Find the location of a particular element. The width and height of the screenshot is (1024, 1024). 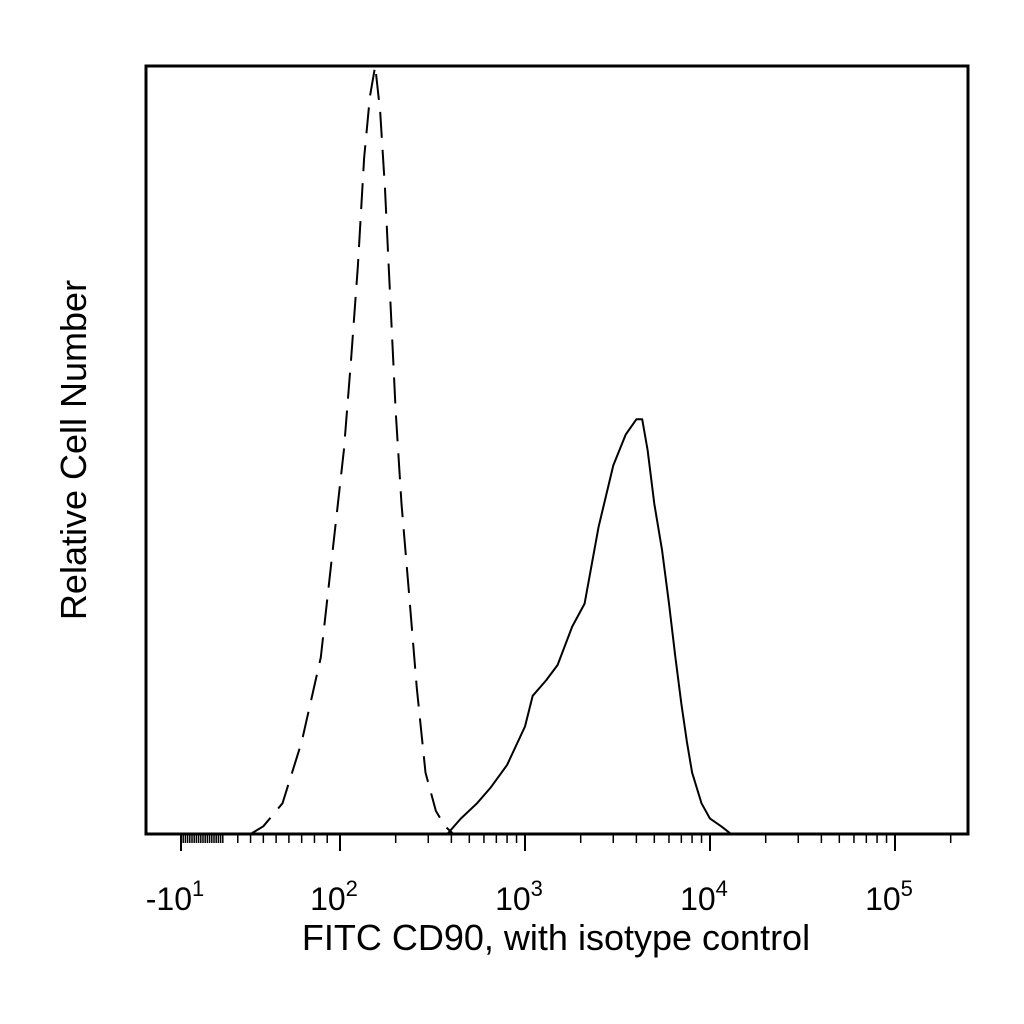

x-axis-label: FITC CD90, with isotype control is located at coordinates (556, 937).